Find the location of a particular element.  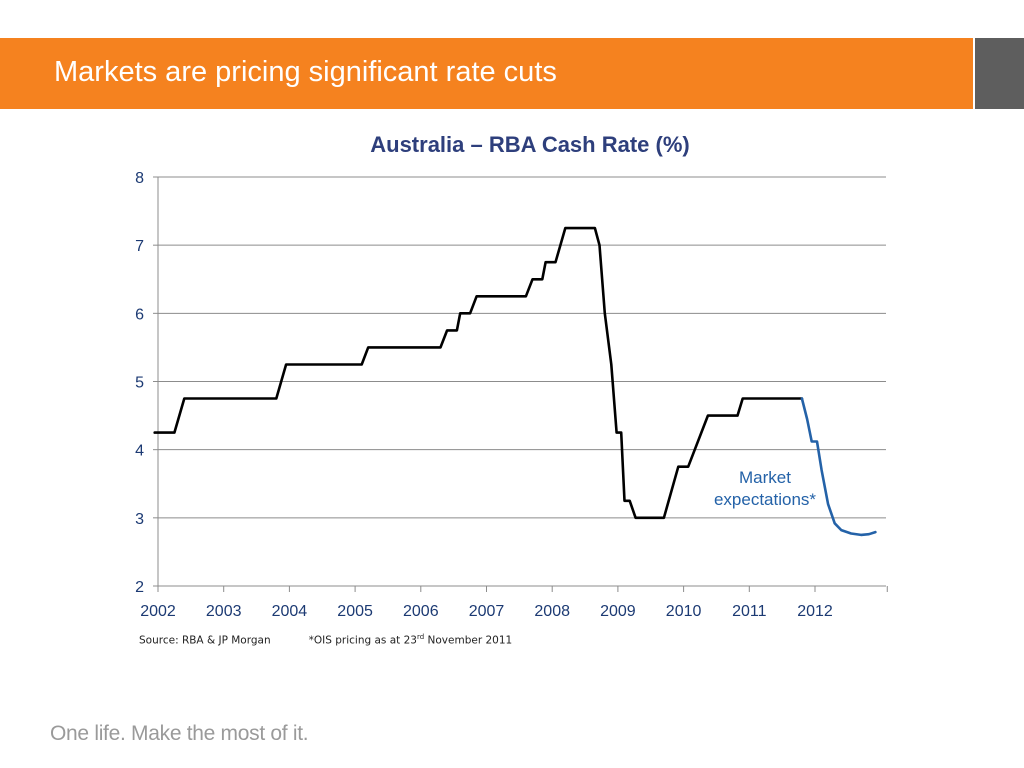

x-tick-label-2003: 2003 is located at coordinates (224, 611).